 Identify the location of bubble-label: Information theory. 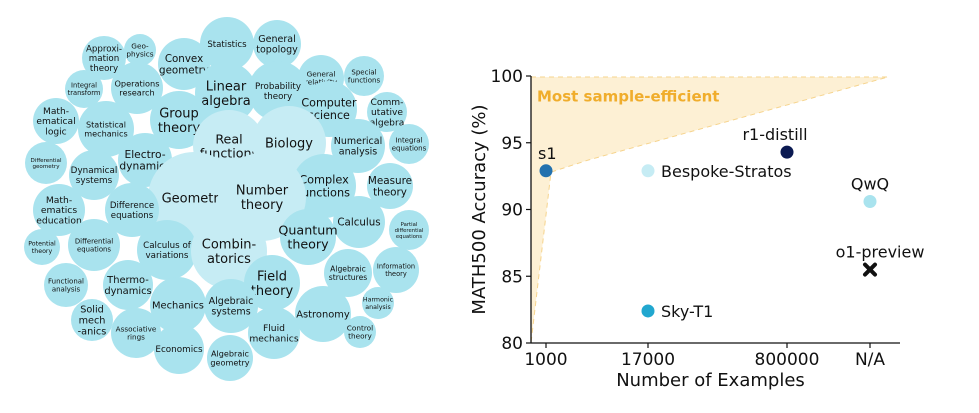
(396, 270).